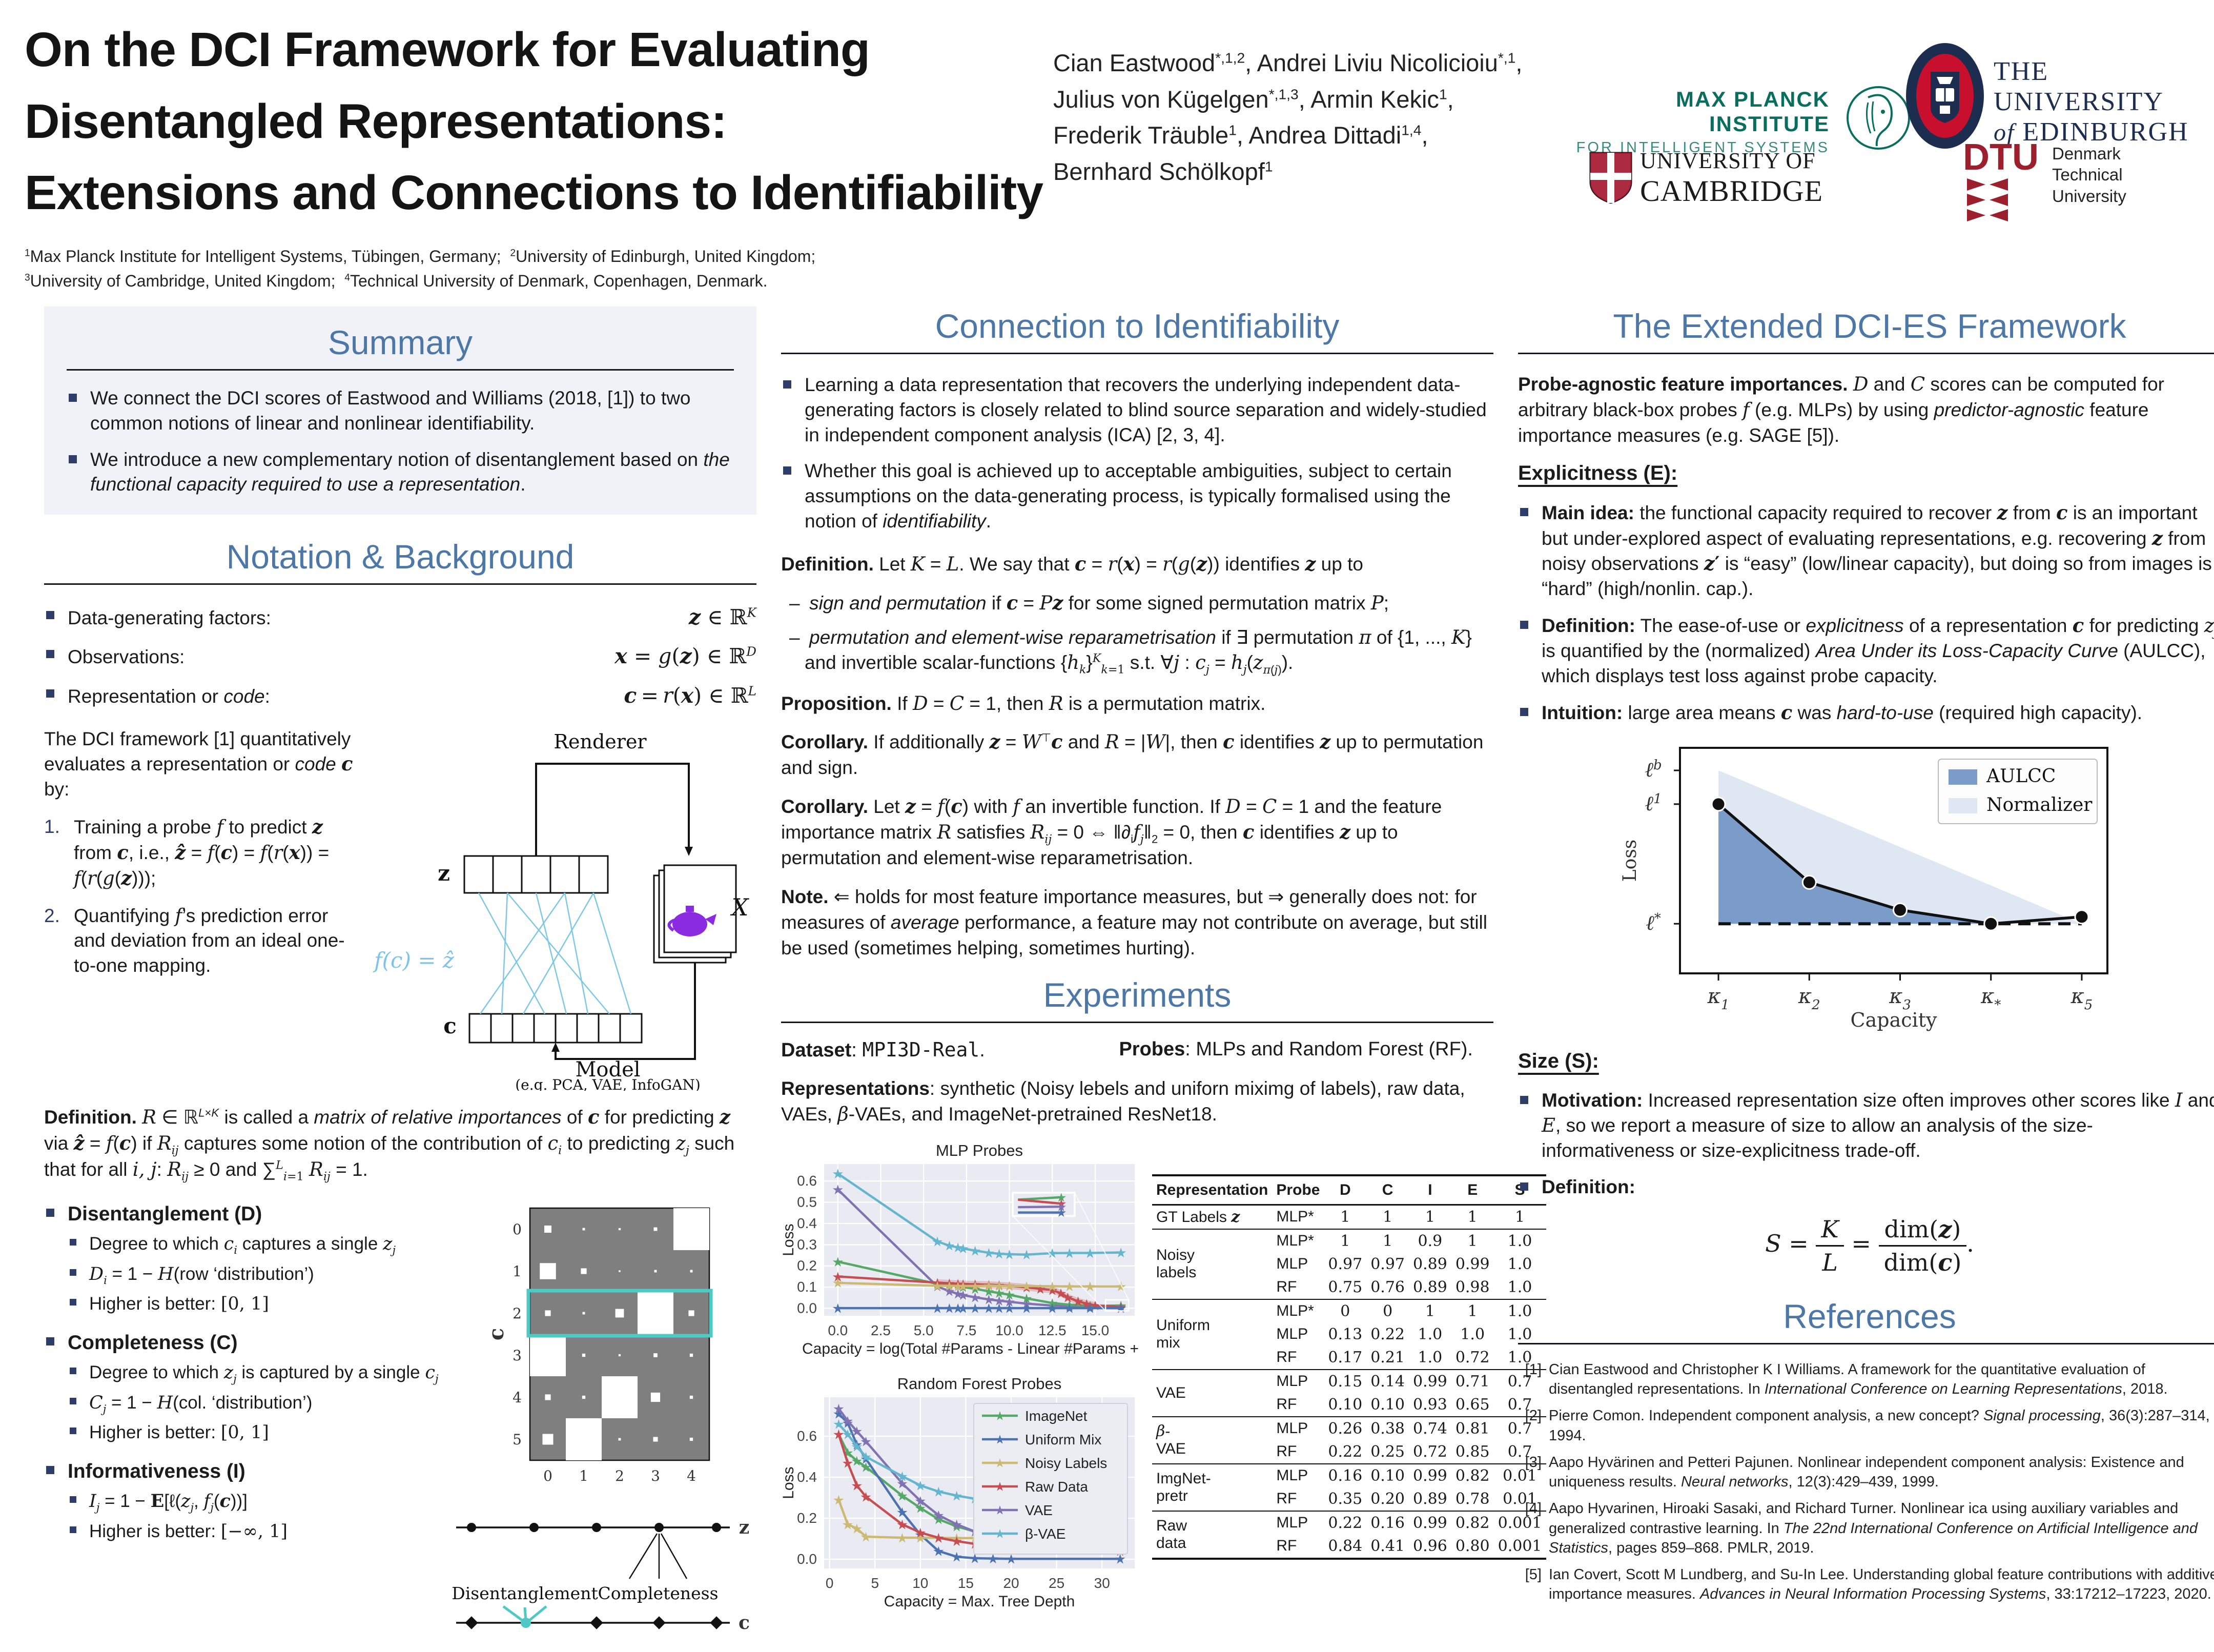 The width and height of the screenshot is (2214, 1652). I want to click on metric-sub: Di = 1 − H(row ‘distribution’), so click(275, 1275).